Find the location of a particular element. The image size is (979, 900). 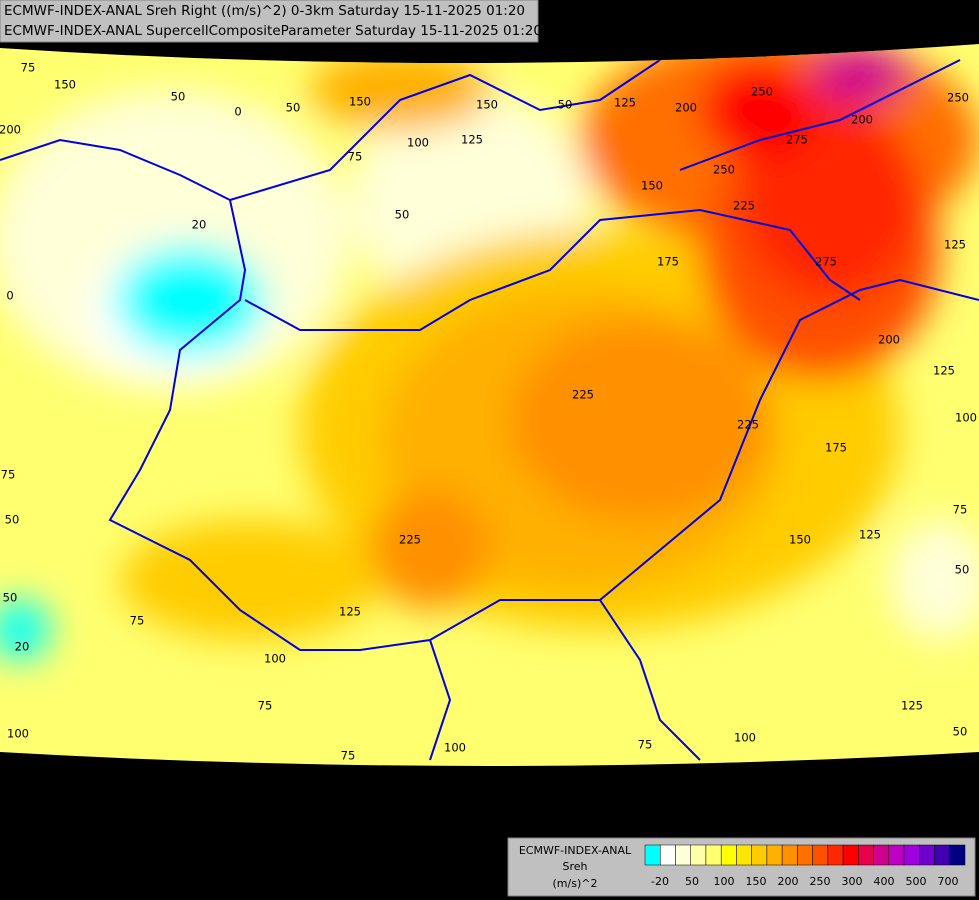

legend-label: 150 is located at coordinates (756, 881).